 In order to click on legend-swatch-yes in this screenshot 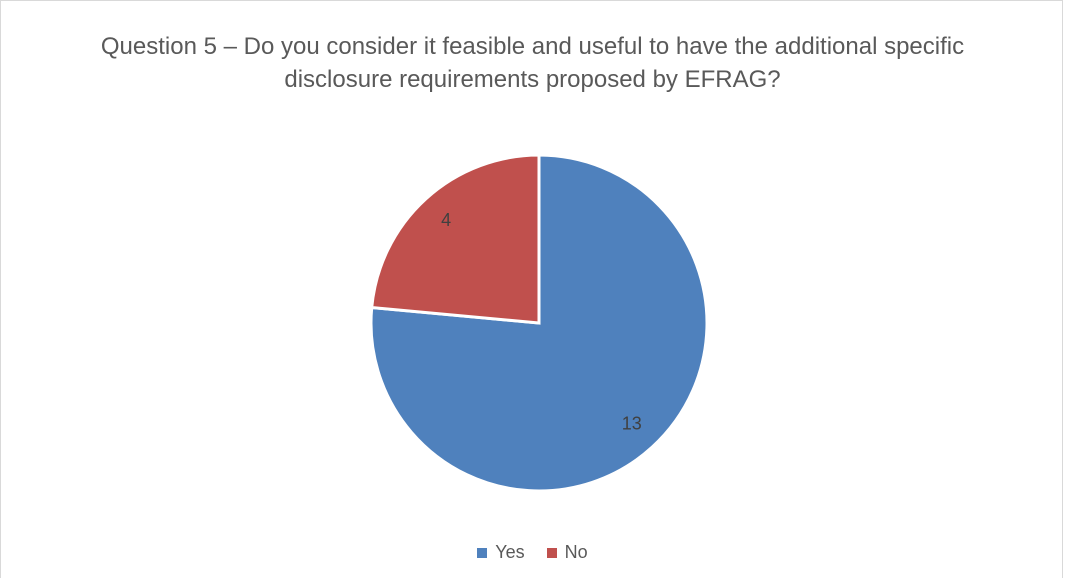, I will do `click(482, 552)`.